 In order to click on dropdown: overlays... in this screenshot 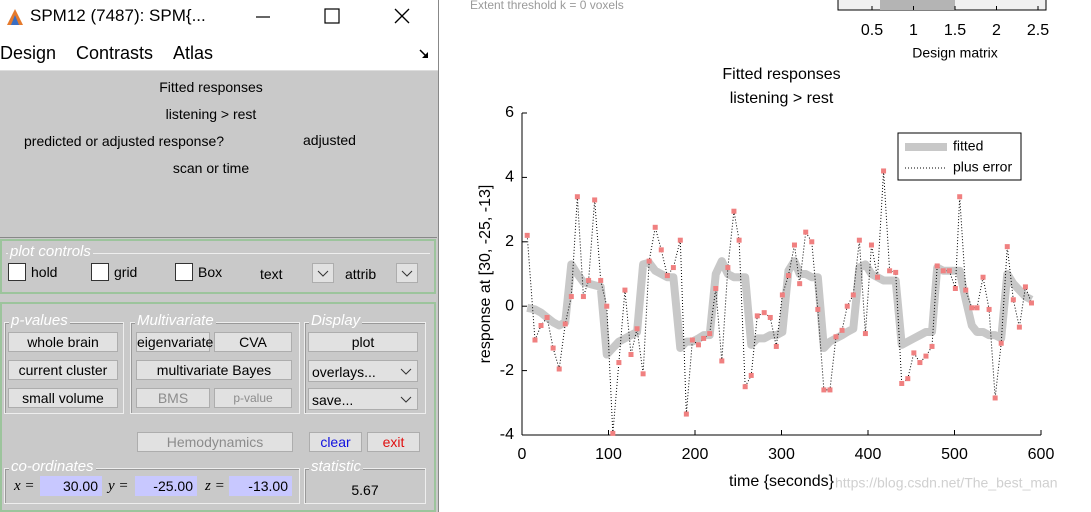, I will do `click(363, 371)`.